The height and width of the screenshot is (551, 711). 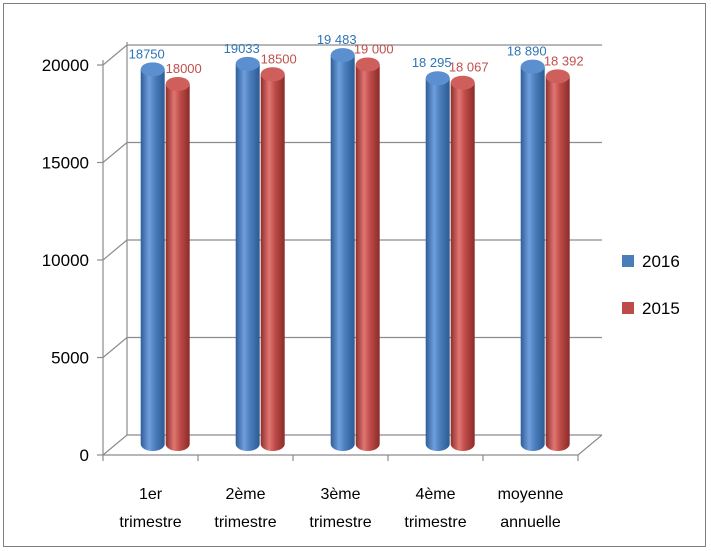 What do you see at coordinates (564, 60) in the screenshot?
I see `data-label: 18 392` at bounding box center [564, 60].